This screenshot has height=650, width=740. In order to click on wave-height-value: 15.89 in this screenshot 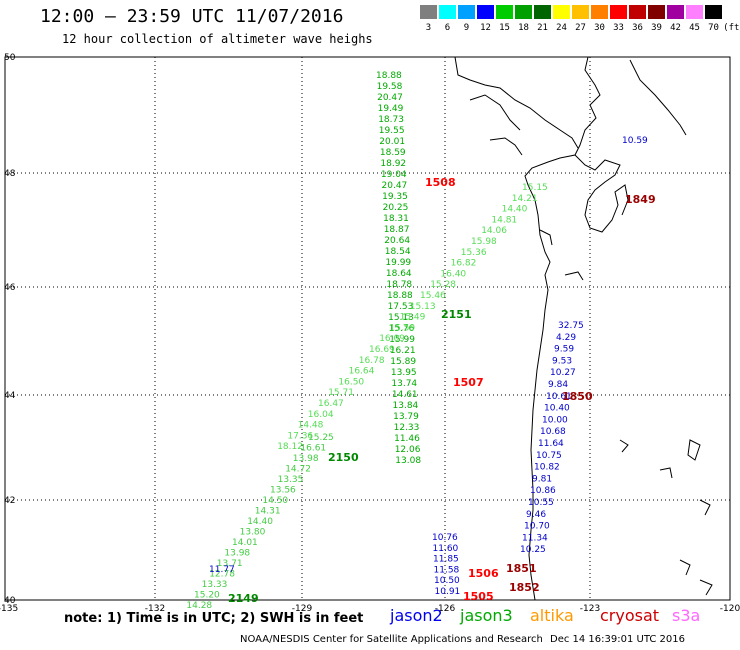, I will do `click(403, 362)`.